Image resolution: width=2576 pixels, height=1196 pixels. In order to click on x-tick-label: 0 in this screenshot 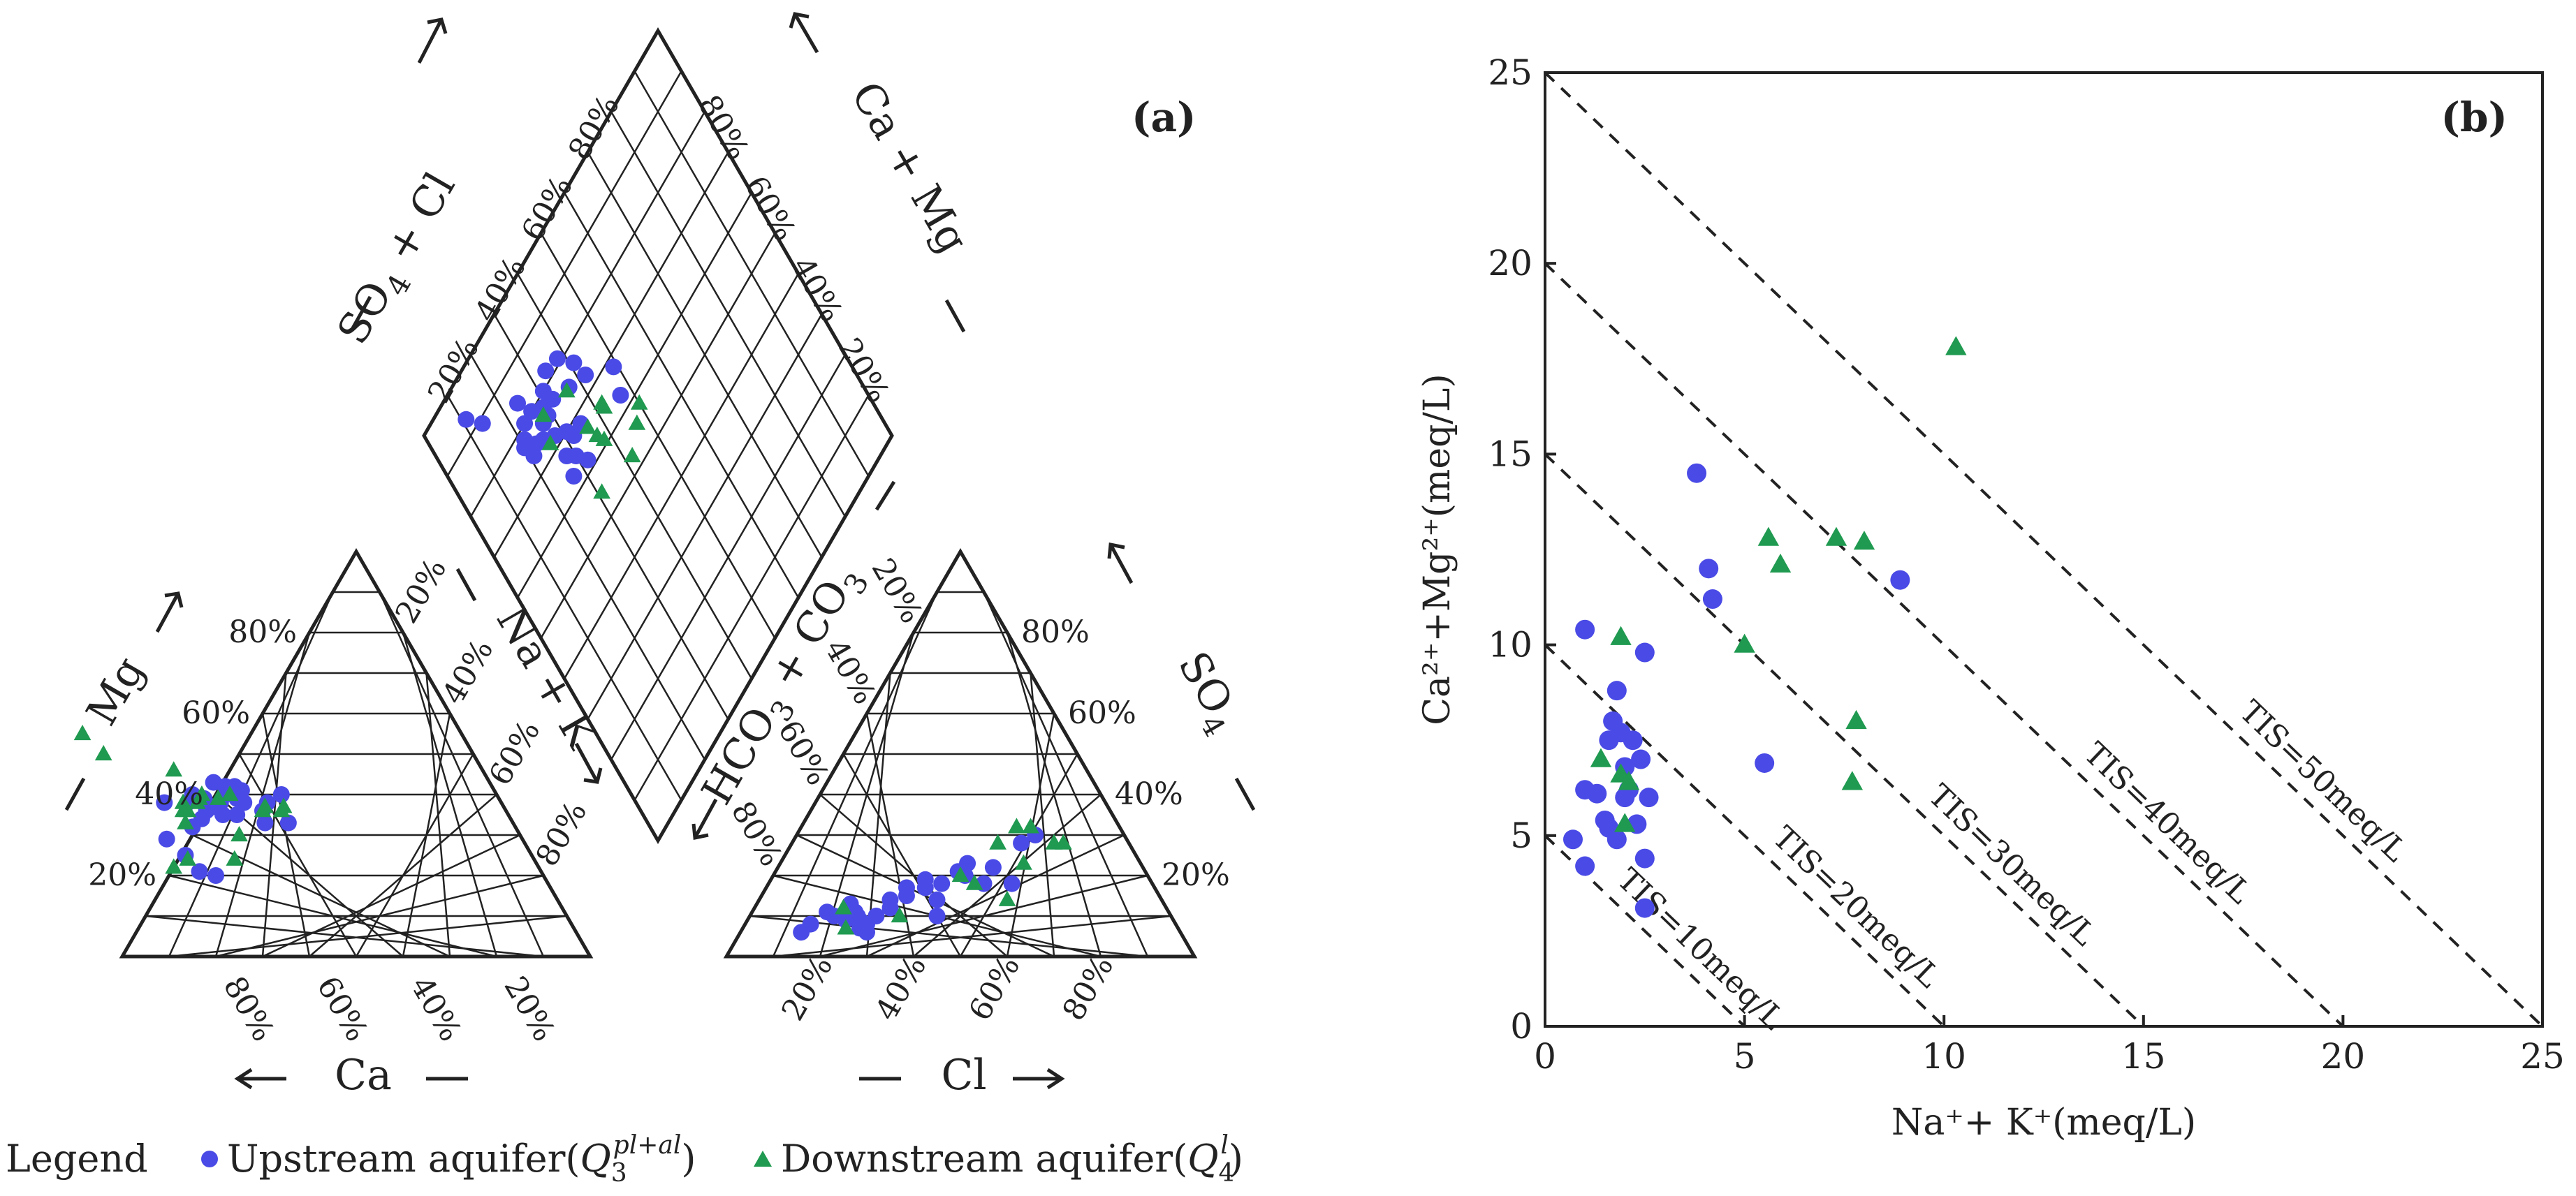, I will do `click(1545, 1056)`.